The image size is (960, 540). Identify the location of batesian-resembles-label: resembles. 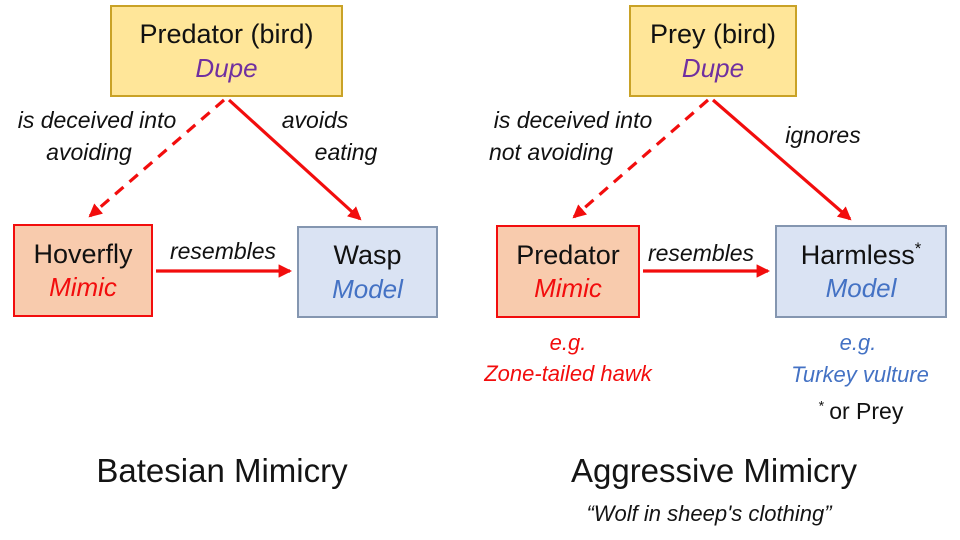
(223, 251).